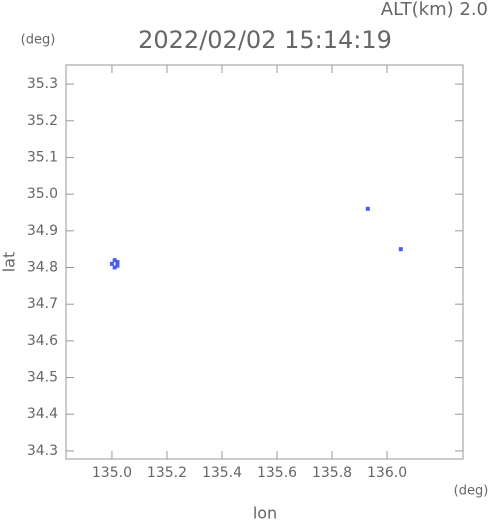 The width and height of the screenshot is (491, 521). I want to click on x-axis-label: lon, so click(265, 512).